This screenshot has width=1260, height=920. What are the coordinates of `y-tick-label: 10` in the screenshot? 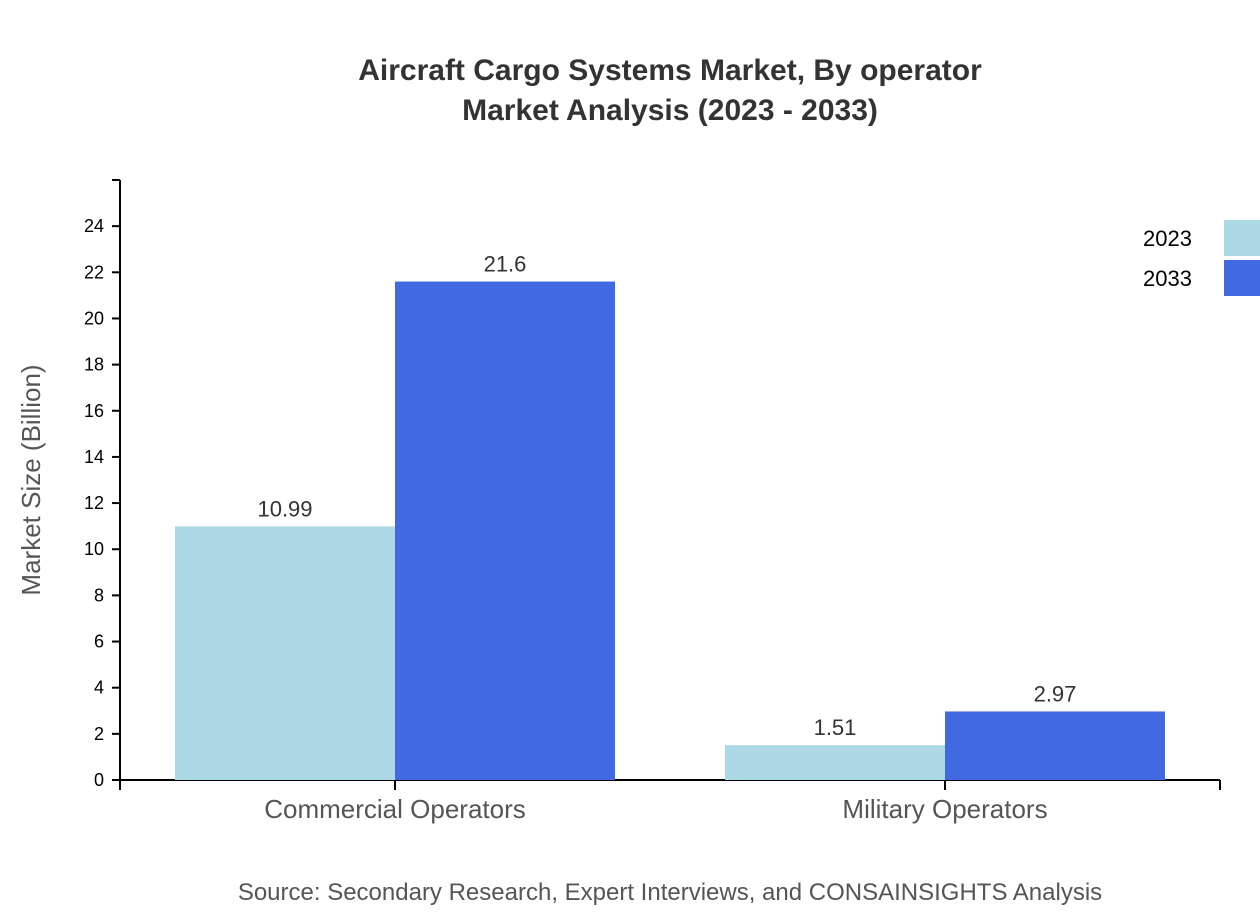 It's located at (94, 549).